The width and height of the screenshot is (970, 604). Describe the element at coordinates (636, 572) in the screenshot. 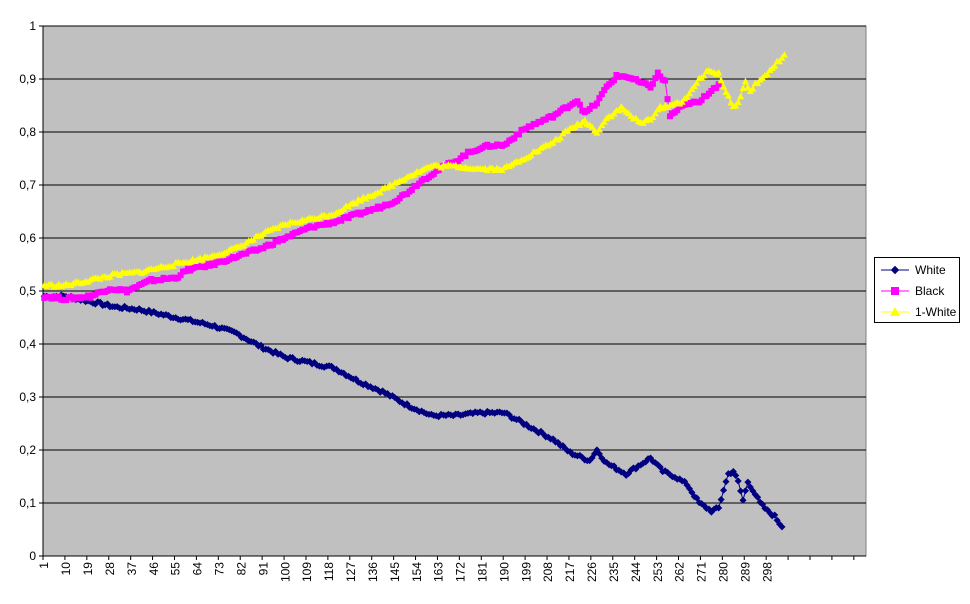

I see `x-tick-label: 244` at that location.